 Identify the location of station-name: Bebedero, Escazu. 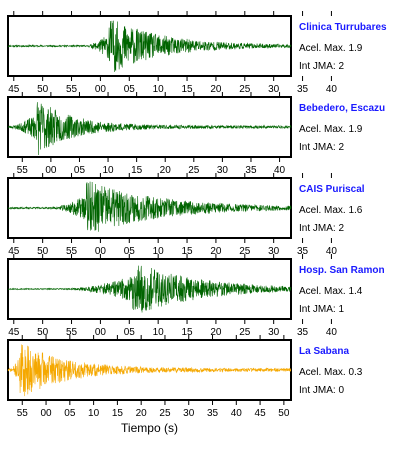
(342, 108).